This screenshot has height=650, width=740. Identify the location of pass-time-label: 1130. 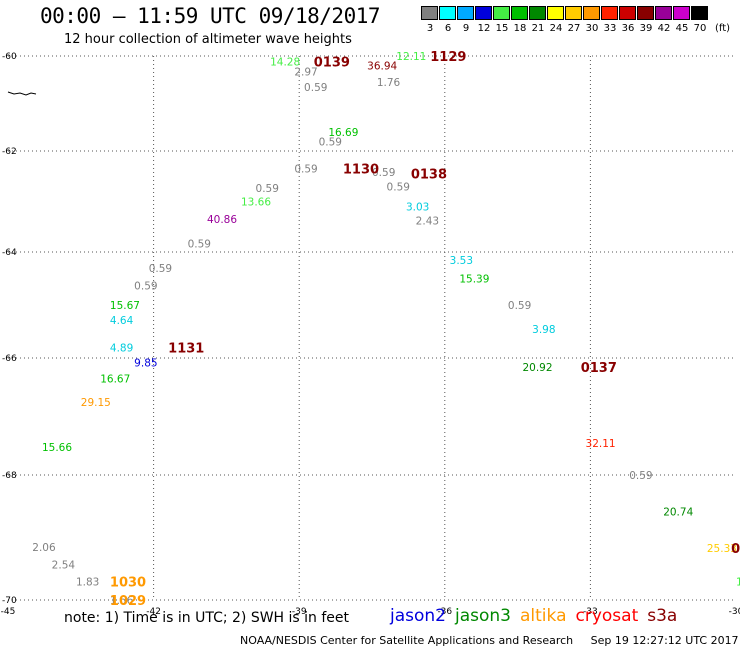
(361, 170).